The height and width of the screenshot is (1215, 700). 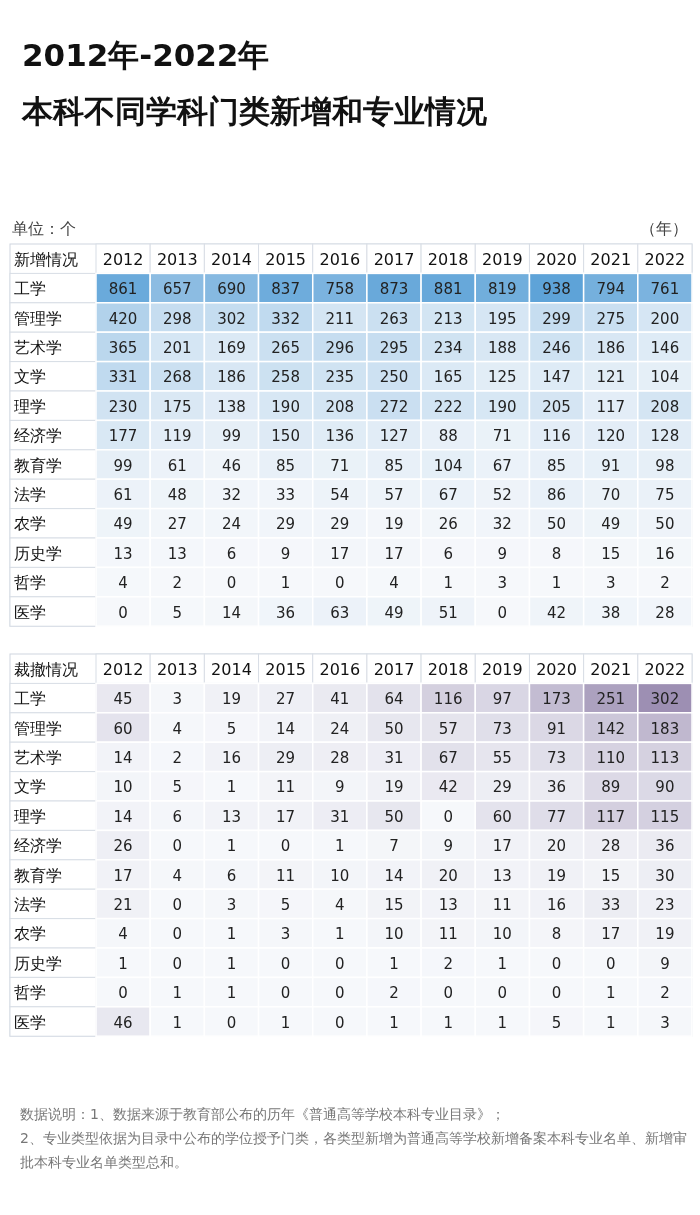 What do you see at coordinates (177, 669) in the screenshot?
I see `x-tick-label: 2013` at bounding box center [177, 669].